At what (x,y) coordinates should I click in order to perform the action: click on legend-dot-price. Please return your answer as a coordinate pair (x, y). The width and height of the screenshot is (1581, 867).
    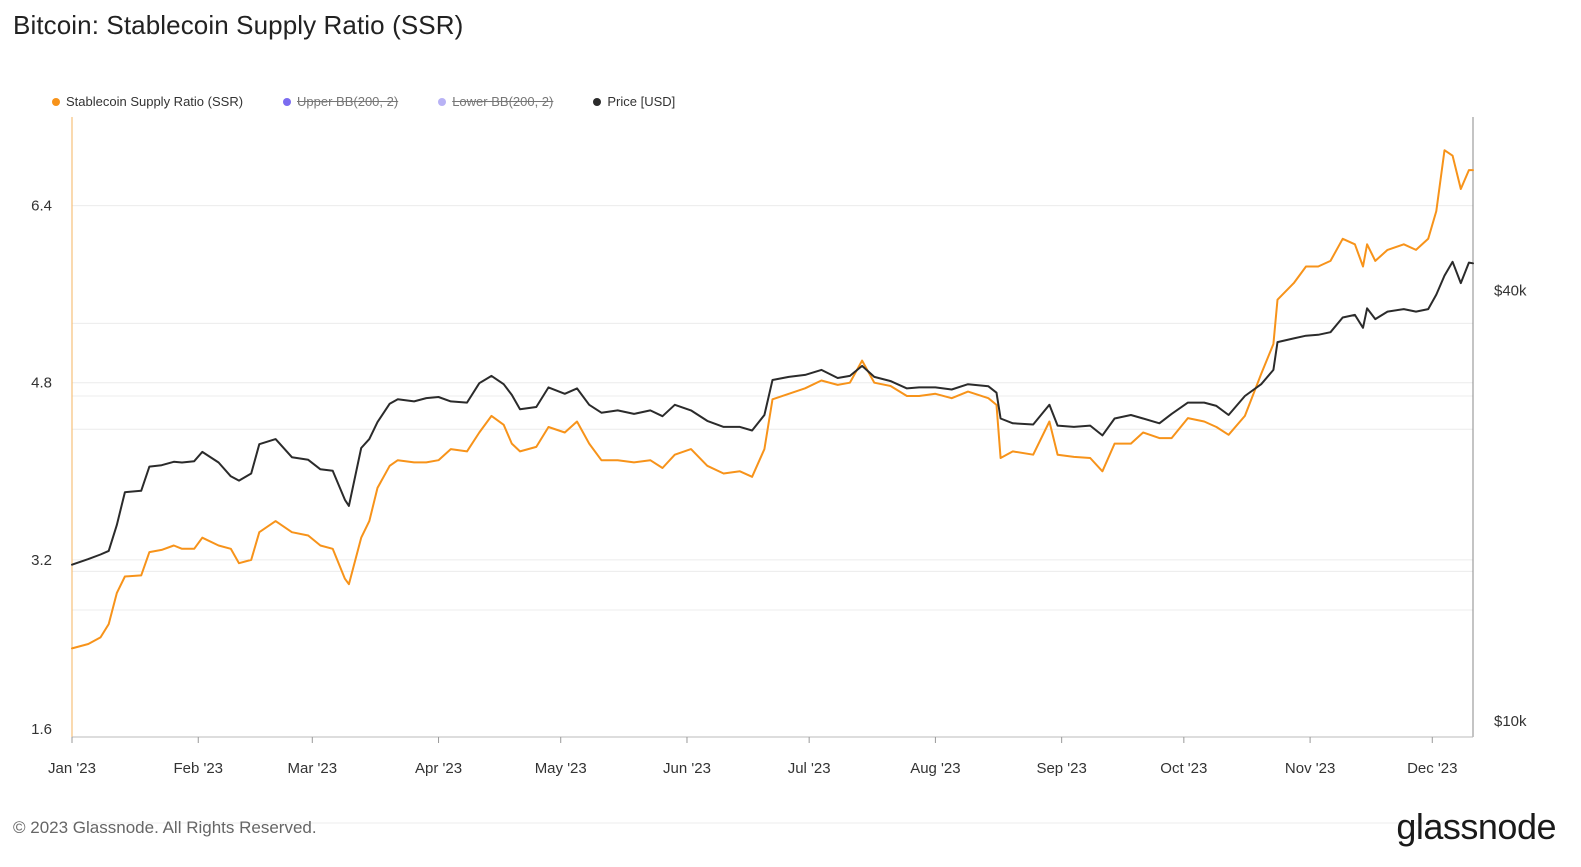
    Looking at the image, I should click on (597, 101).